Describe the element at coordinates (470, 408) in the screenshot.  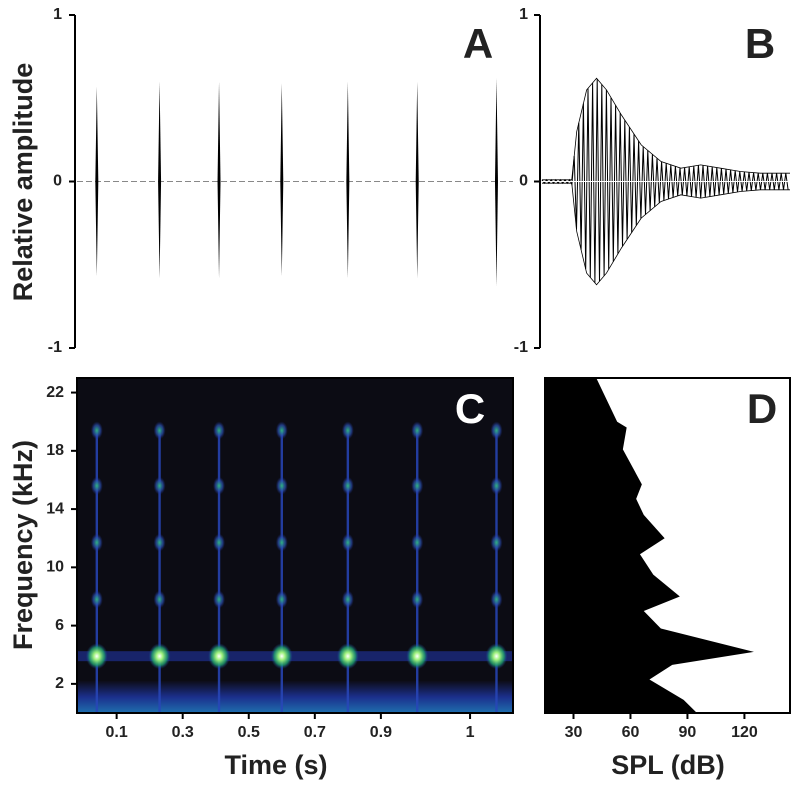
I see `panel-label: C` at that location.